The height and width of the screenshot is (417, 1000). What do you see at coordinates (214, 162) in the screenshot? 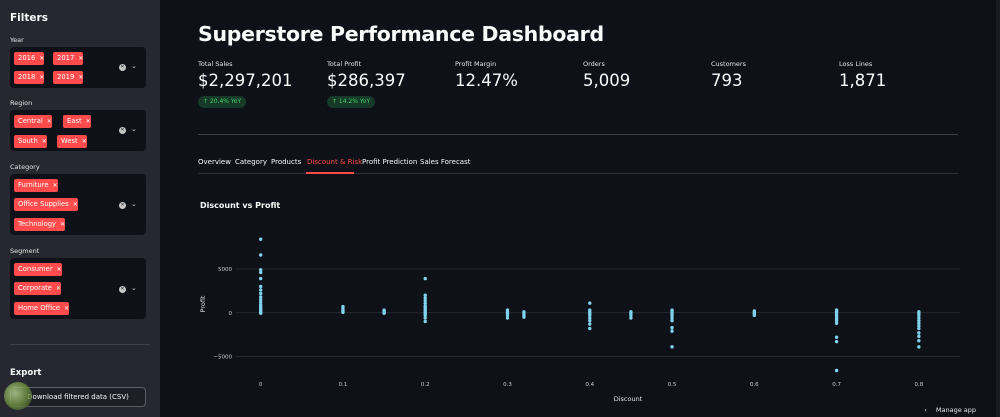
I see `tab-overview: Overview` at bounding box center [214, 162].